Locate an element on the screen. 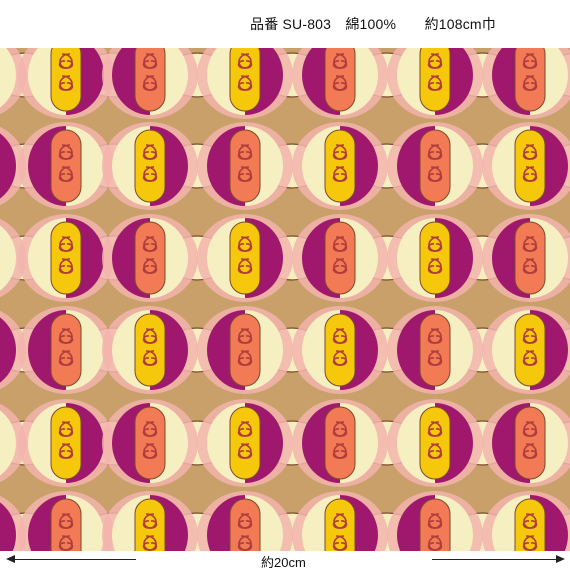 Image resolution: width=570 pixels, height=571 pixels. product-info-text: 品番 SU-803 綿100% 約108cm巾 is located at coordinates (373, 24).